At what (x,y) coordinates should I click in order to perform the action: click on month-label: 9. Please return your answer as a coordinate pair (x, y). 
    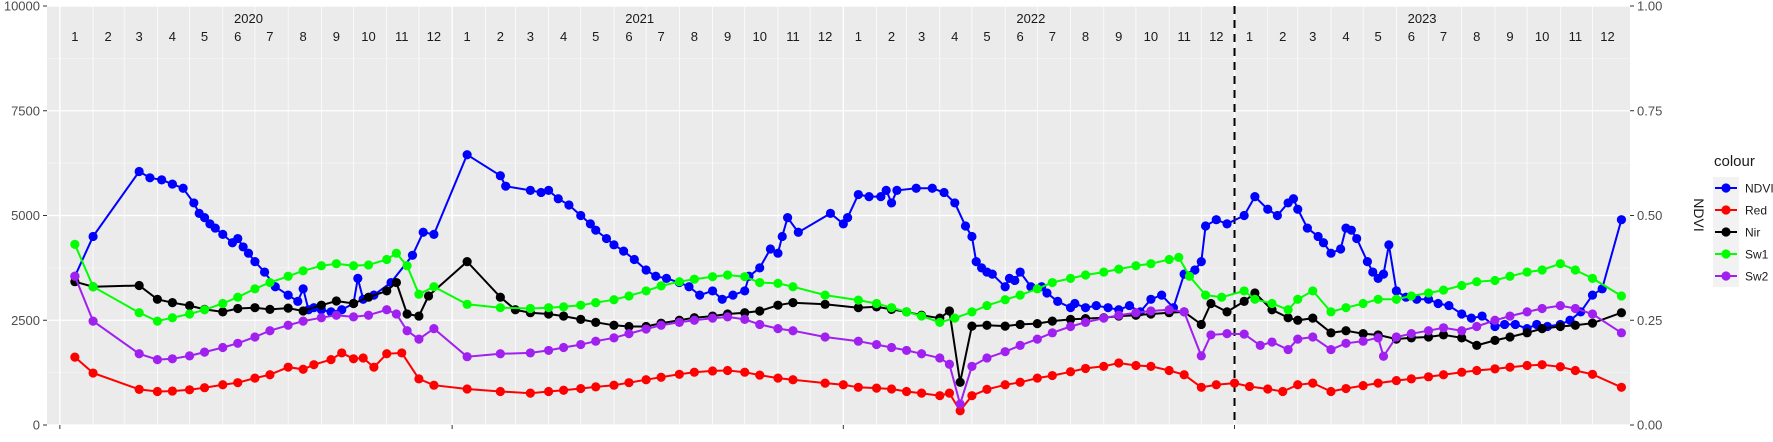
    Looking at the image, I should click on (336, 36).